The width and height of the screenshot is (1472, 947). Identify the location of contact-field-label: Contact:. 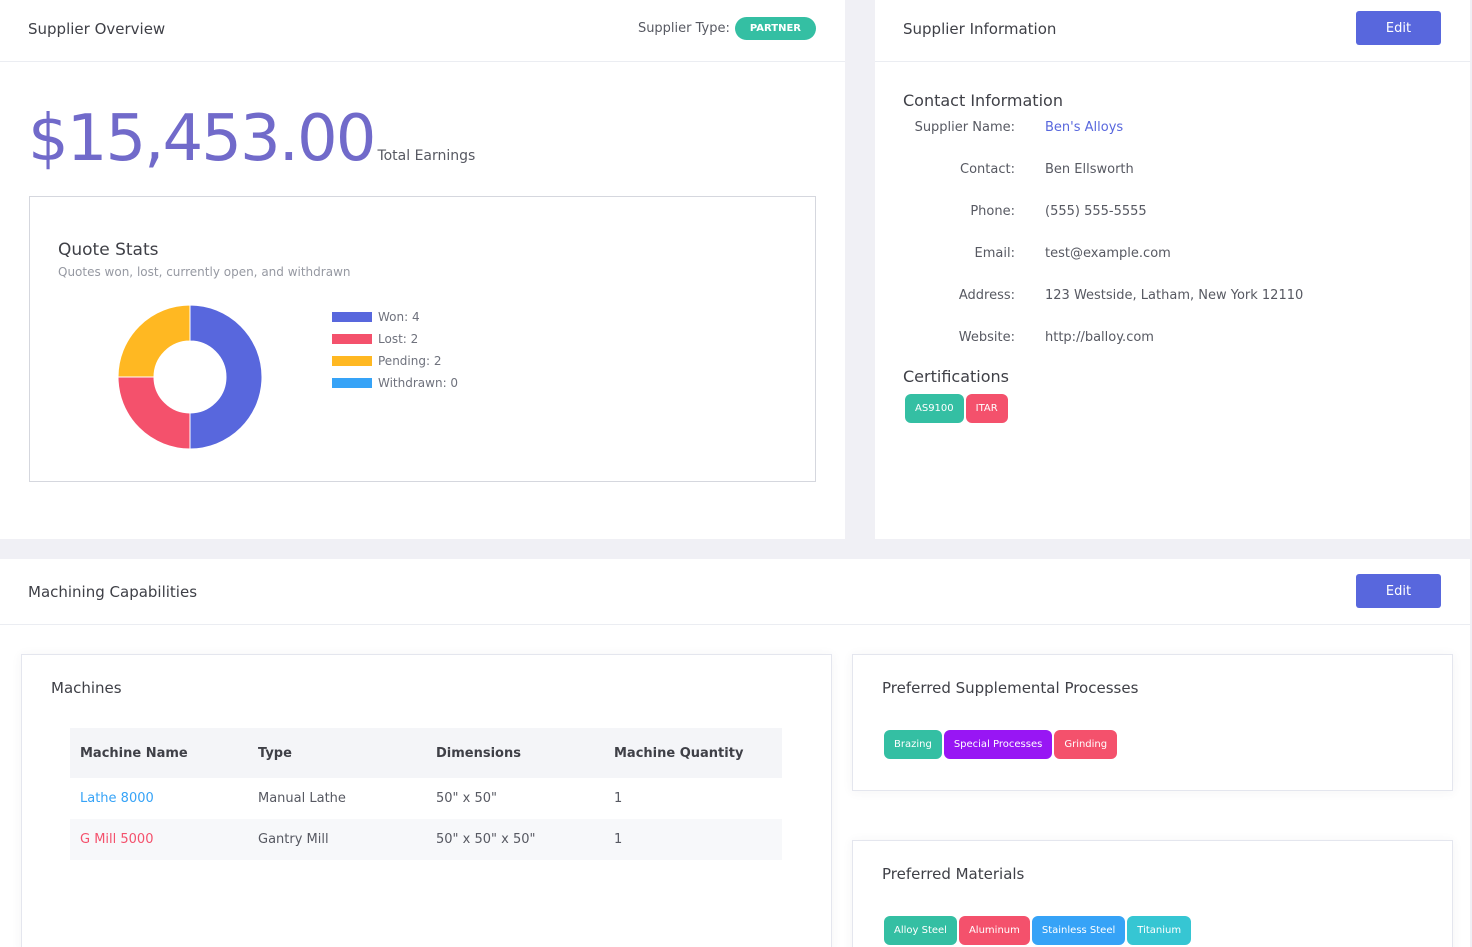
(987, 169).